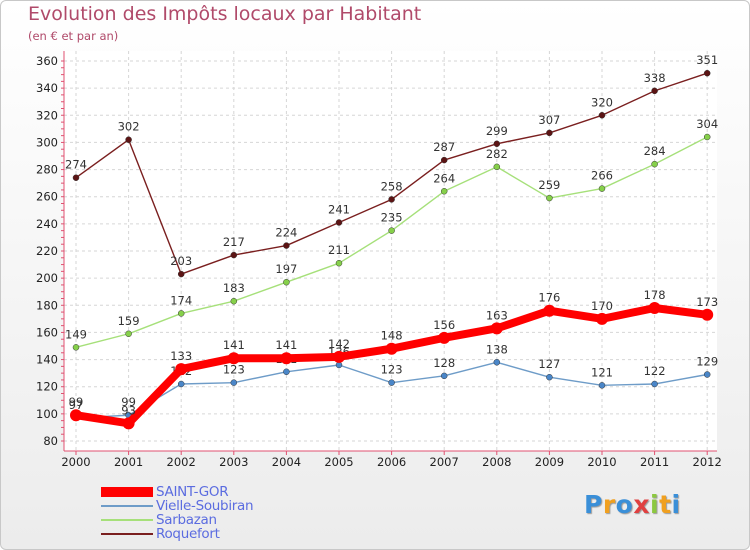  Describe the element at coordinates (497, 349) in the screenshot. I see `data-label-vielle-soubiran: 138` at that location.